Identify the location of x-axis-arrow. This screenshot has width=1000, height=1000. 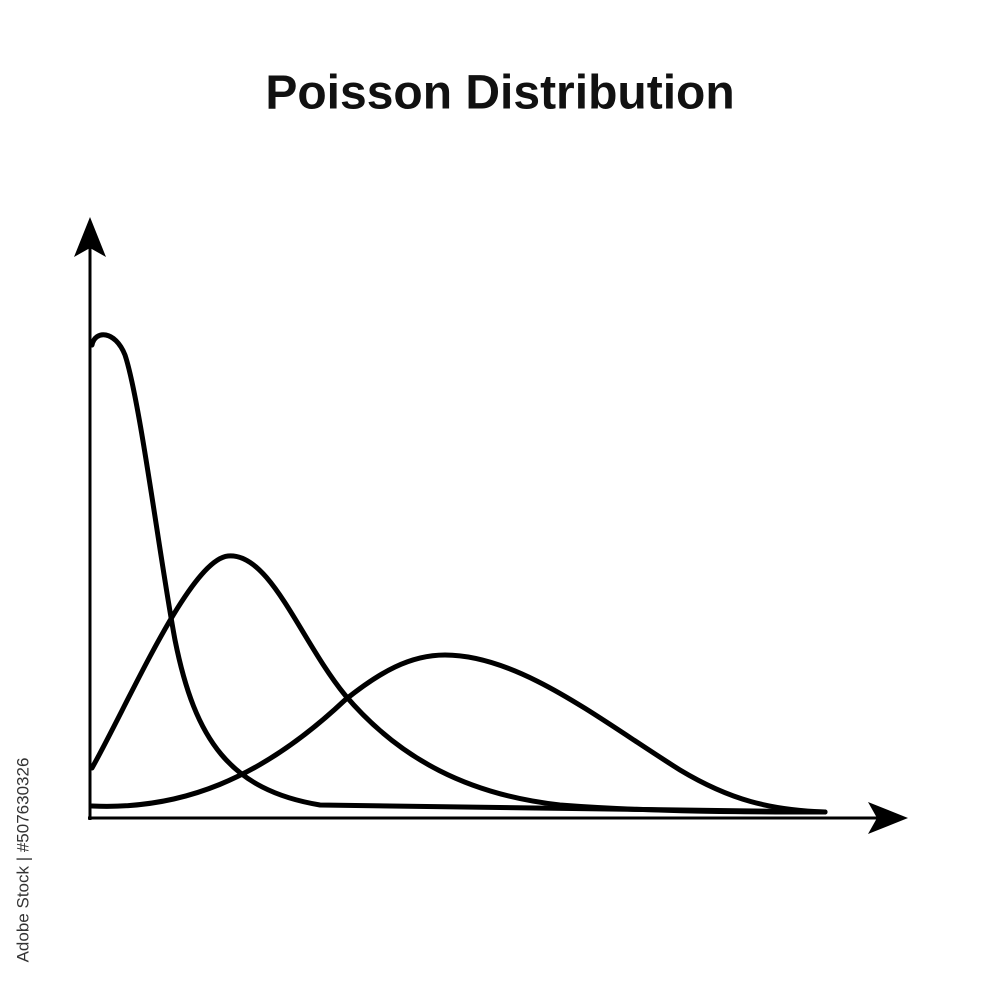
(888, 818).